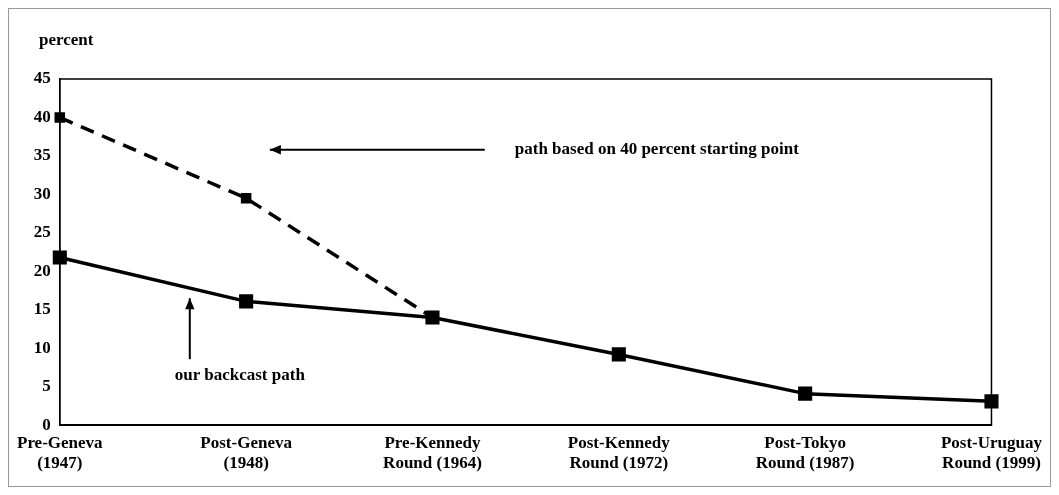 Image resolution: width=1059 pixels, height=495 pixels. I want to click on y-tick-label: 15, so click(42, 309).